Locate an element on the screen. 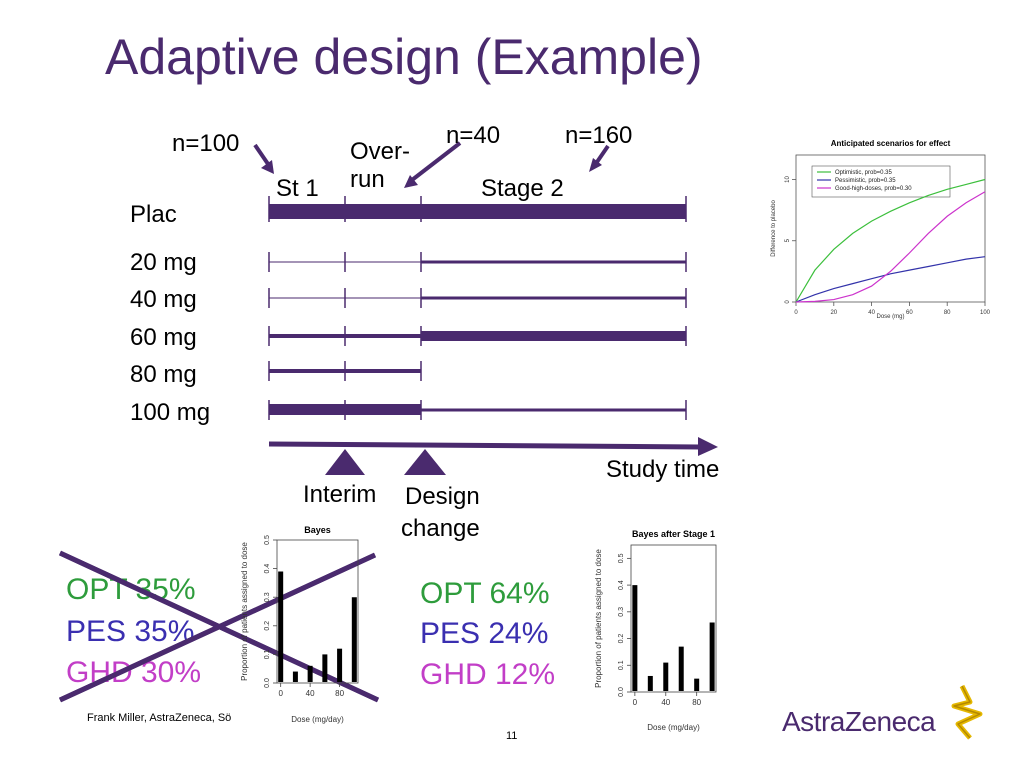 The height and width of the screenshot is (768, 1024). astrazeneca-logo-text: AstraZeneca is located at coordinates (859, 721).